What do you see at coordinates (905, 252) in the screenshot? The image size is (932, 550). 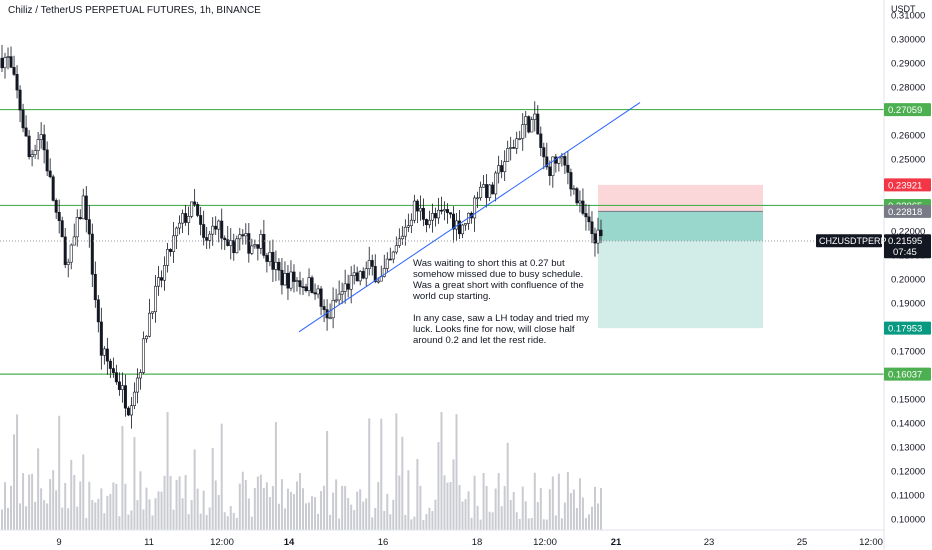 I see `bar-countdown: 07:45` at bounding box center [905, 252].